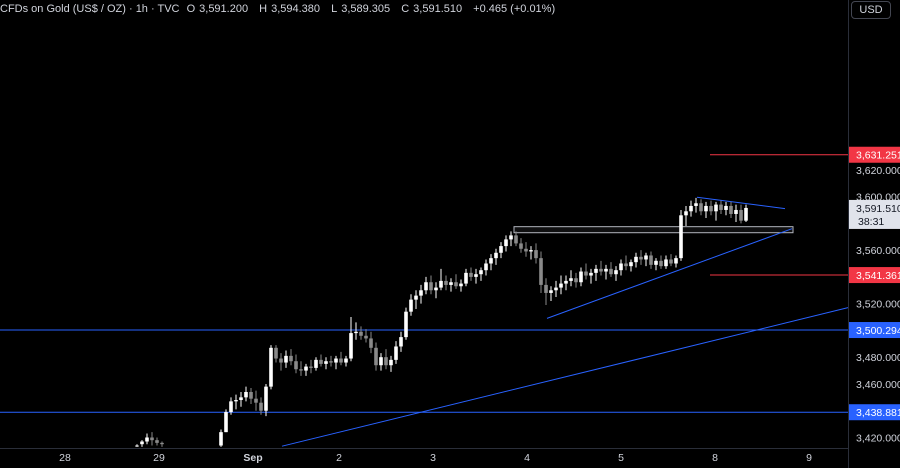  Describe the element at coordinates (878, 276) in the screenshot. I see `level-price-label: 3,541.361` at that location.